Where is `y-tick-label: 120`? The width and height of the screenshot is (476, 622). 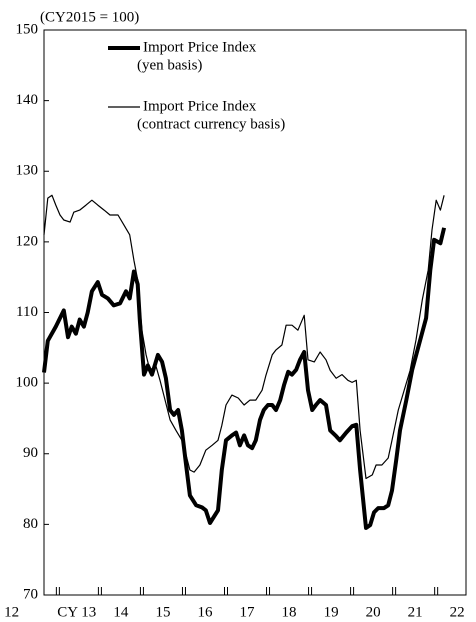 y-tick-label: 120 is located at coordinates (27, 241).